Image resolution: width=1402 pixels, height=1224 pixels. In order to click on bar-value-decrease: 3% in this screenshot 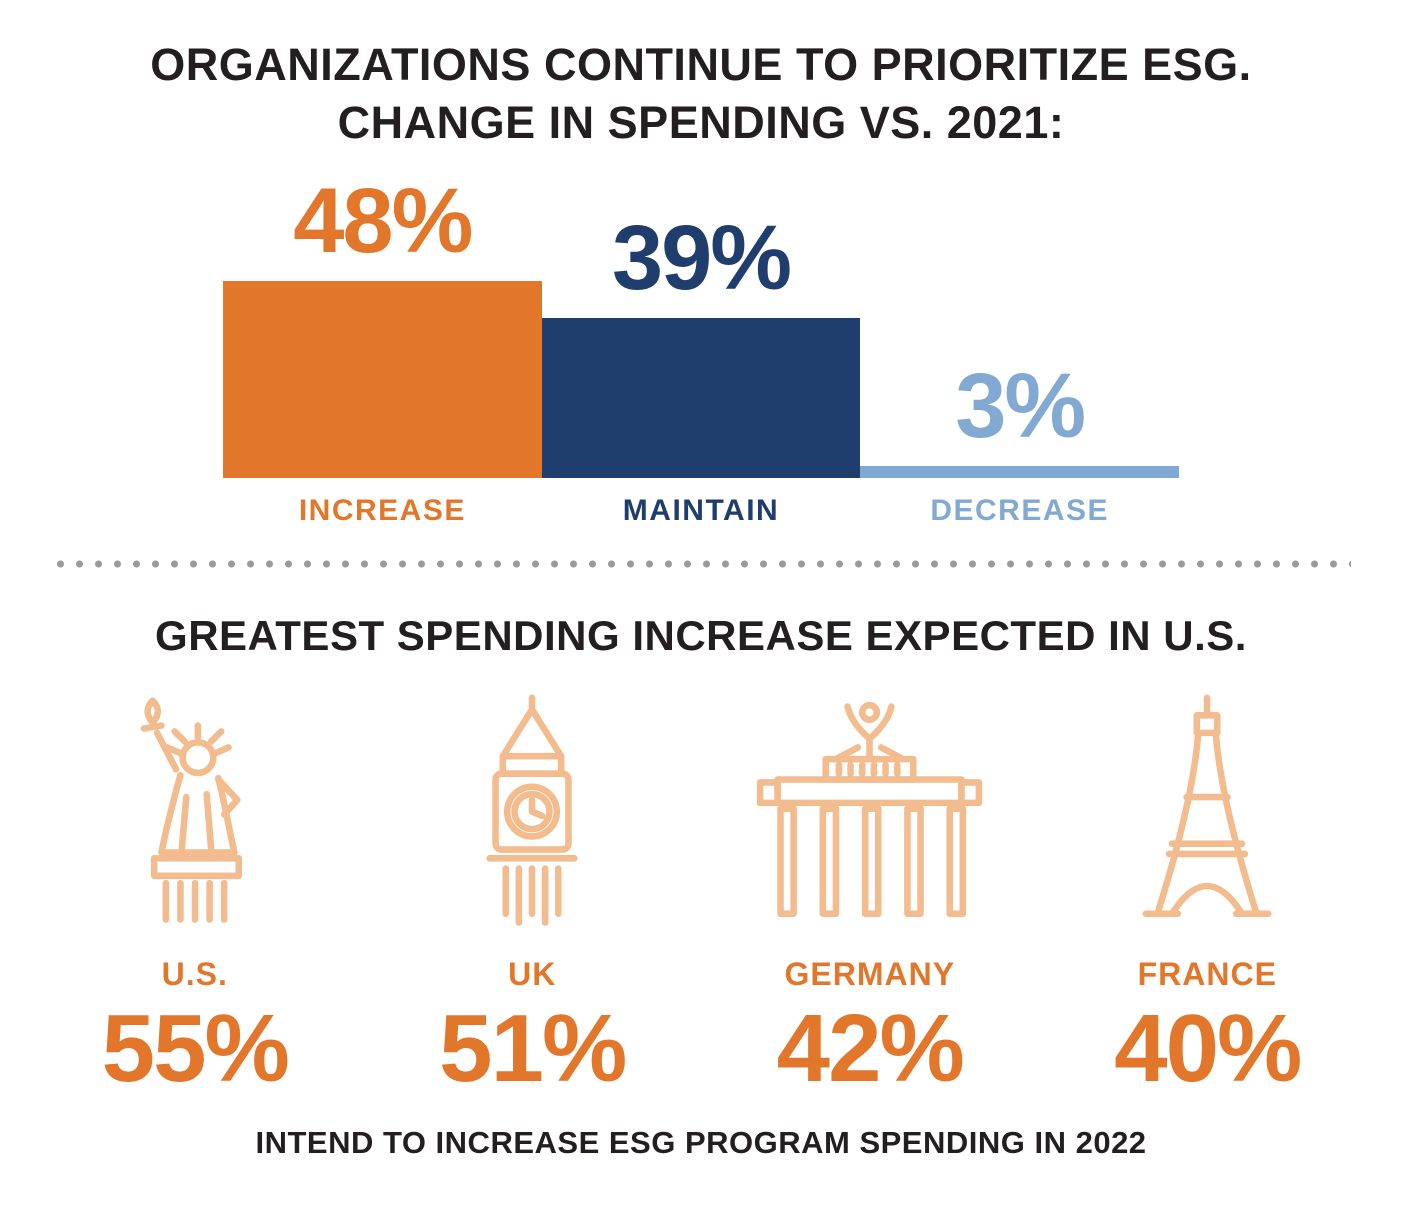, I will do `click(1020, 405)`.